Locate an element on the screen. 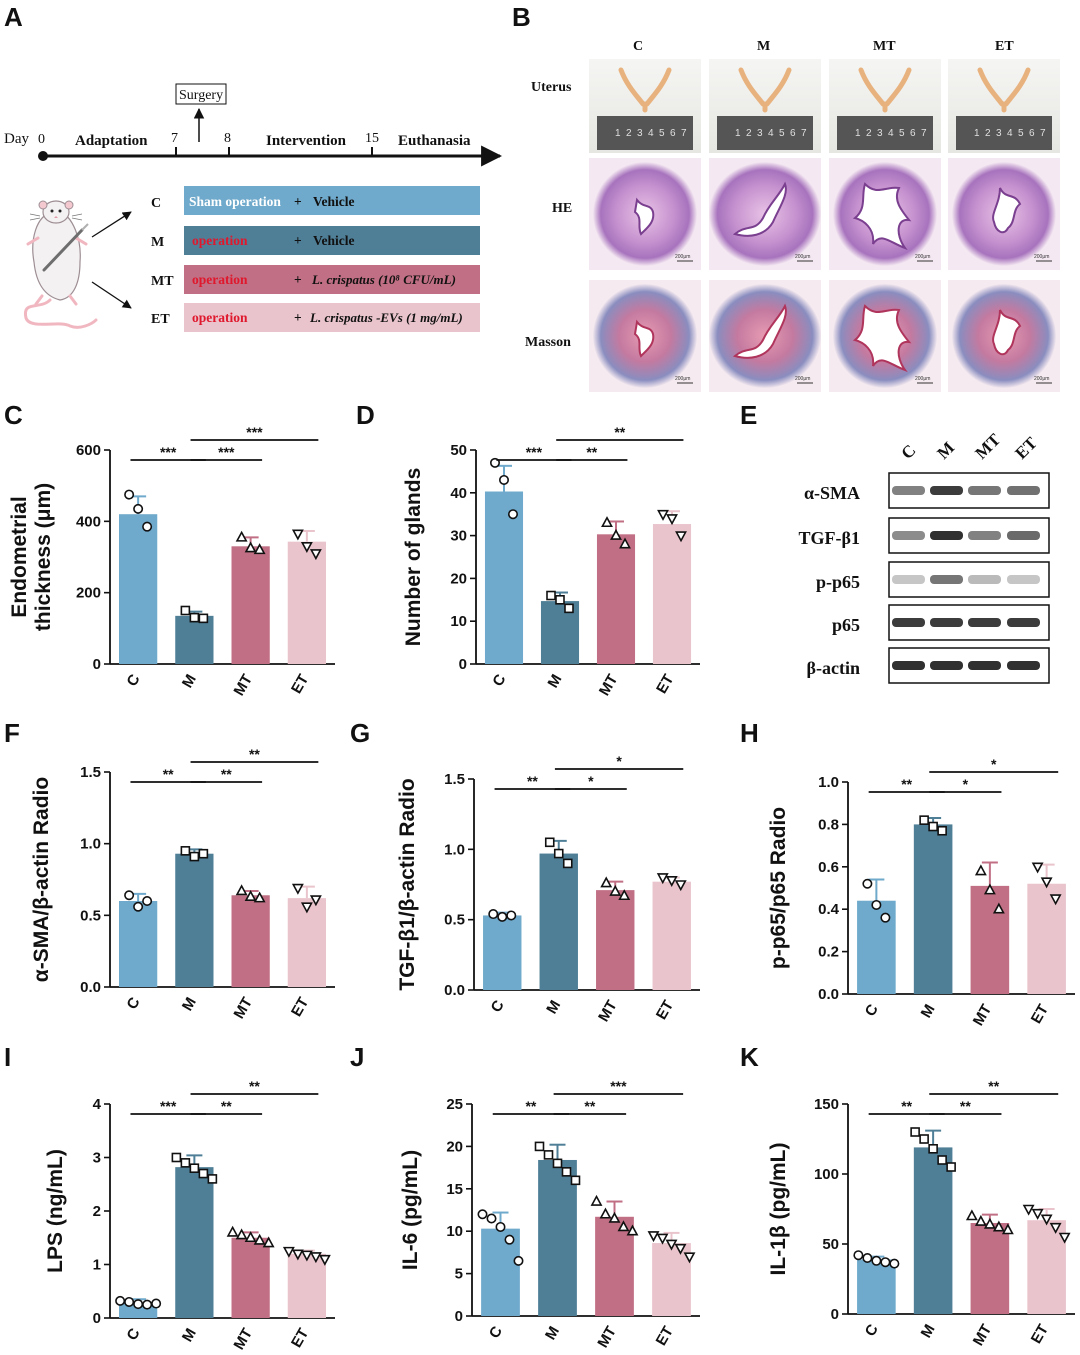 The width and height of the screenshot is (1080, 1355). y-axis-label: LPS (ng/mL) is located at coordinates (55, 1211).